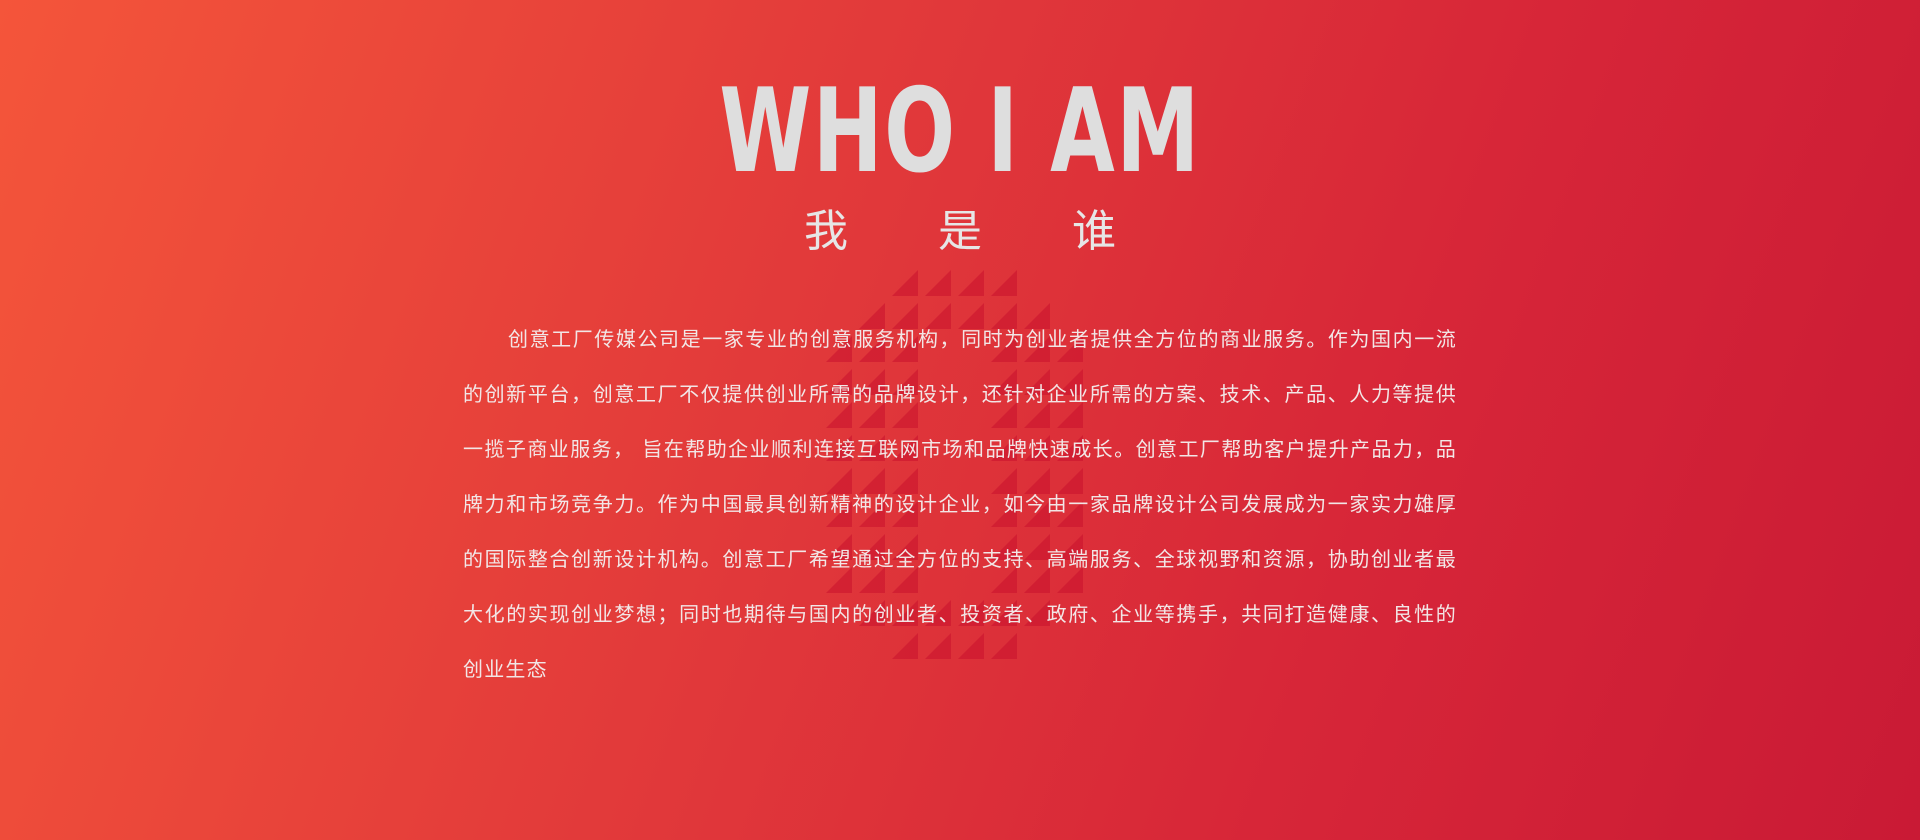 The height and width of the screenshot is (840, 1920). What do you see at coordinates (954, 464) in the screenshot?
I see `triangle-pattern-decoration` at bounding box center [954, 464].